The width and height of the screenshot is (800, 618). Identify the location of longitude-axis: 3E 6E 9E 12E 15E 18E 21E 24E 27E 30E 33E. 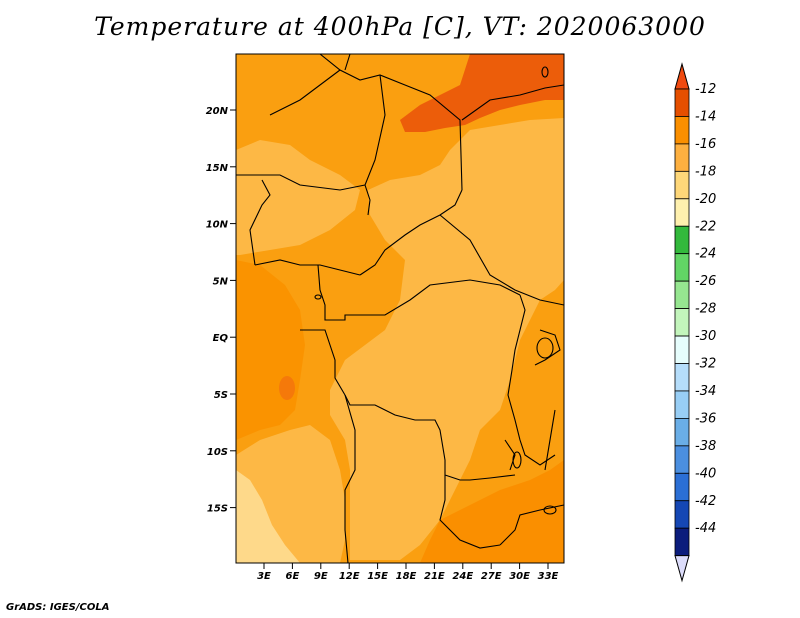
(408, 572).